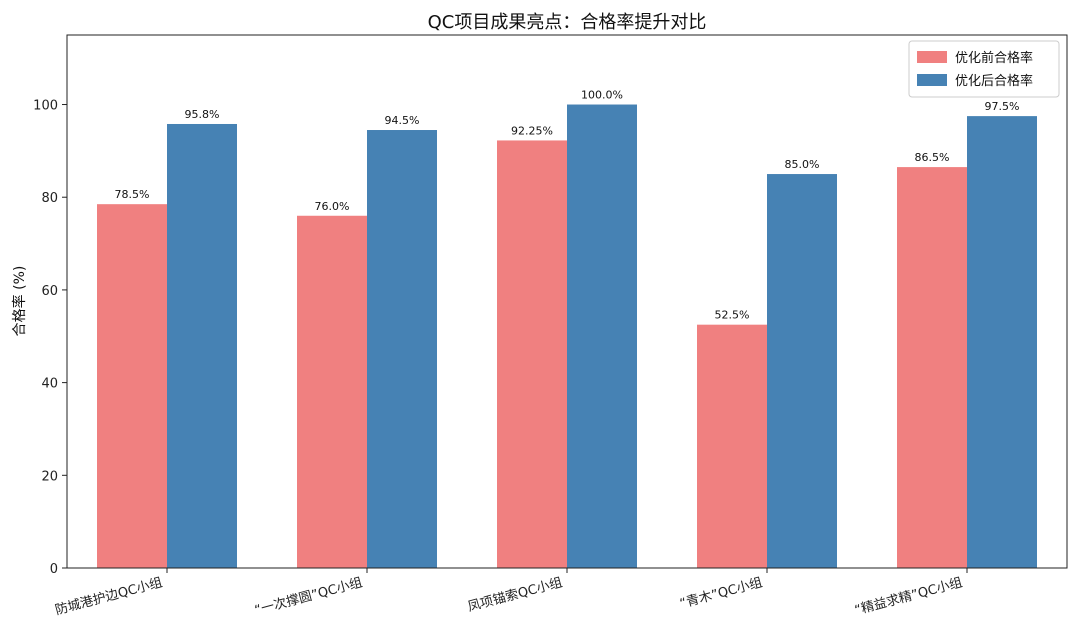 The image size is (1080, 630). I want to click on x-tick-label-0: 防城港护边QC小组, so click(108, 596).